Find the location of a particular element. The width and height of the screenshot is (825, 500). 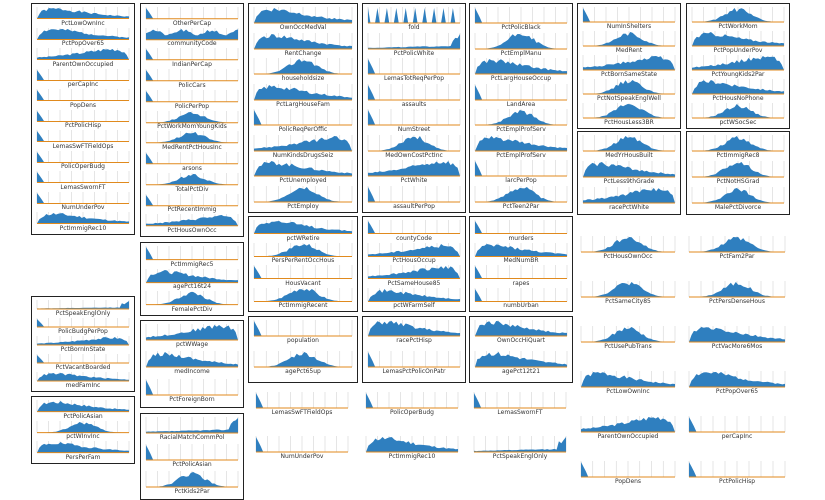

hist-label: PctEmplProfServ is located at coordinates (521, 129).